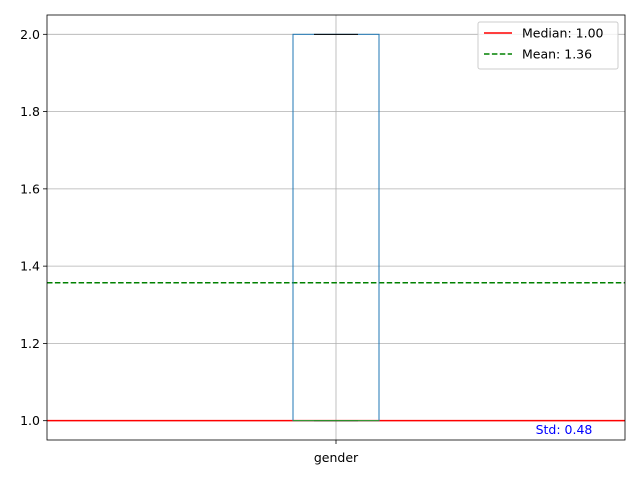 This screenshot has width=640, height=480. What do you see at coordinates (30, 188) in the screenshot?
I see `y-tick-label: 1.6` at bounding box center [30, 188].